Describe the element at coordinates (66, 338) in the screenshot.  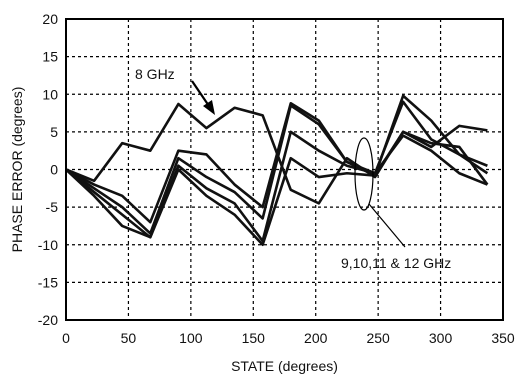
I see `x-tick-label: 0` at that location.